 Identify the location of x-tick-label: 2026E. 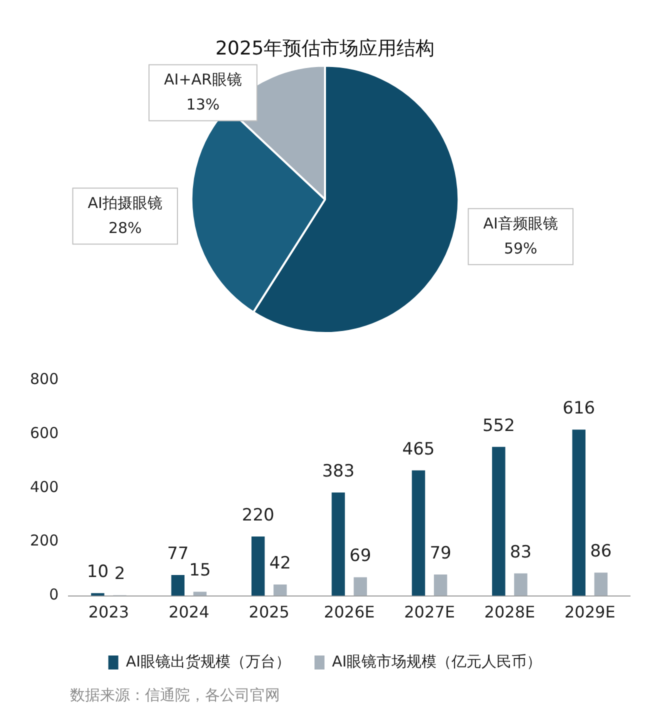
(349, 612).